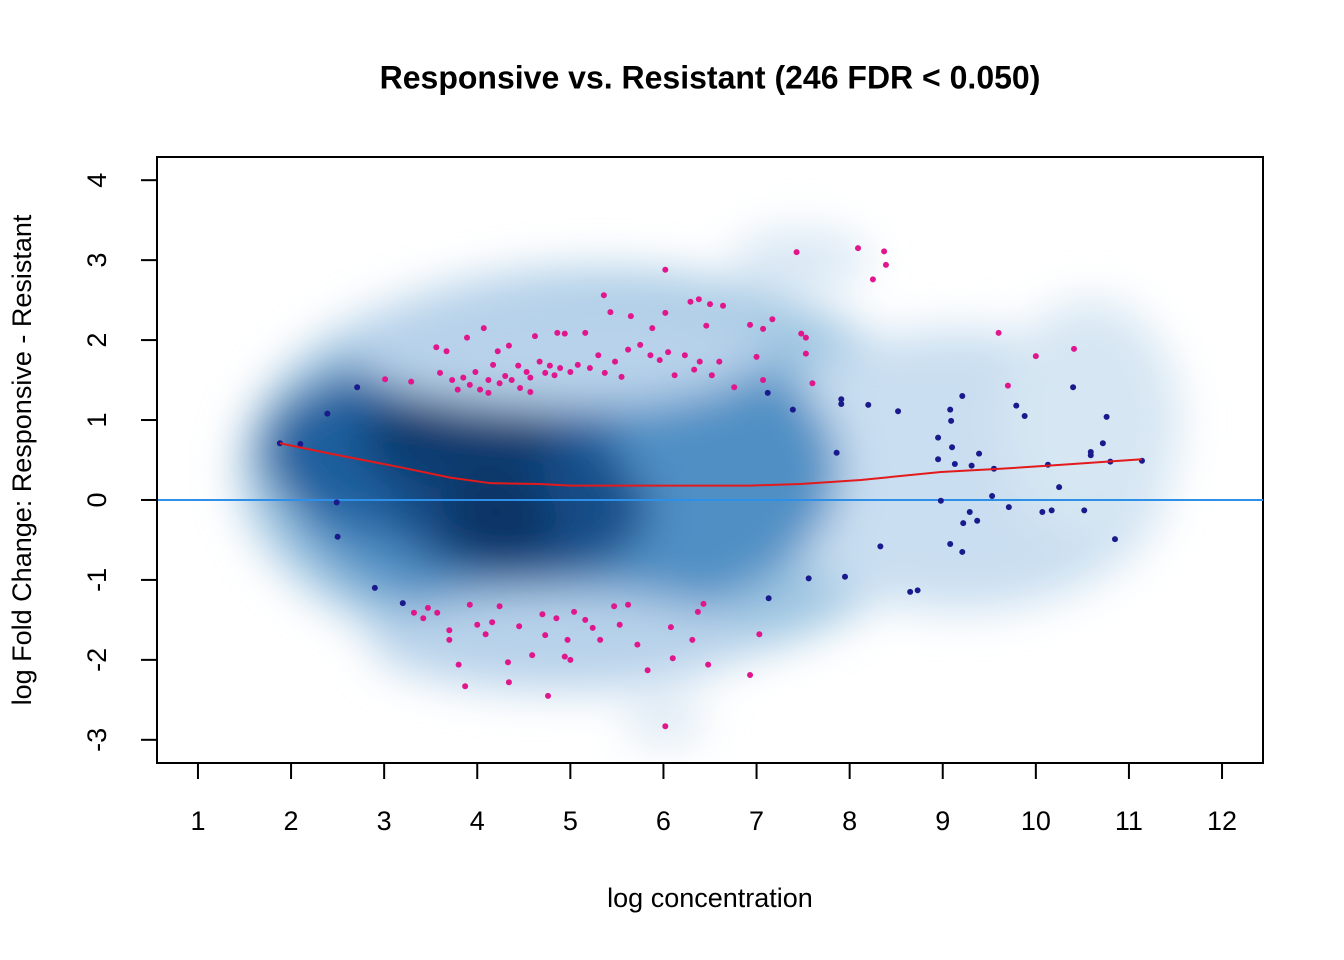 The width and height of the screenshot is (1344, 960). What do you see at coordinates (384, 821) in the screenshot?
I see `x-tick-label: 3` at bounding box center [384, 821].